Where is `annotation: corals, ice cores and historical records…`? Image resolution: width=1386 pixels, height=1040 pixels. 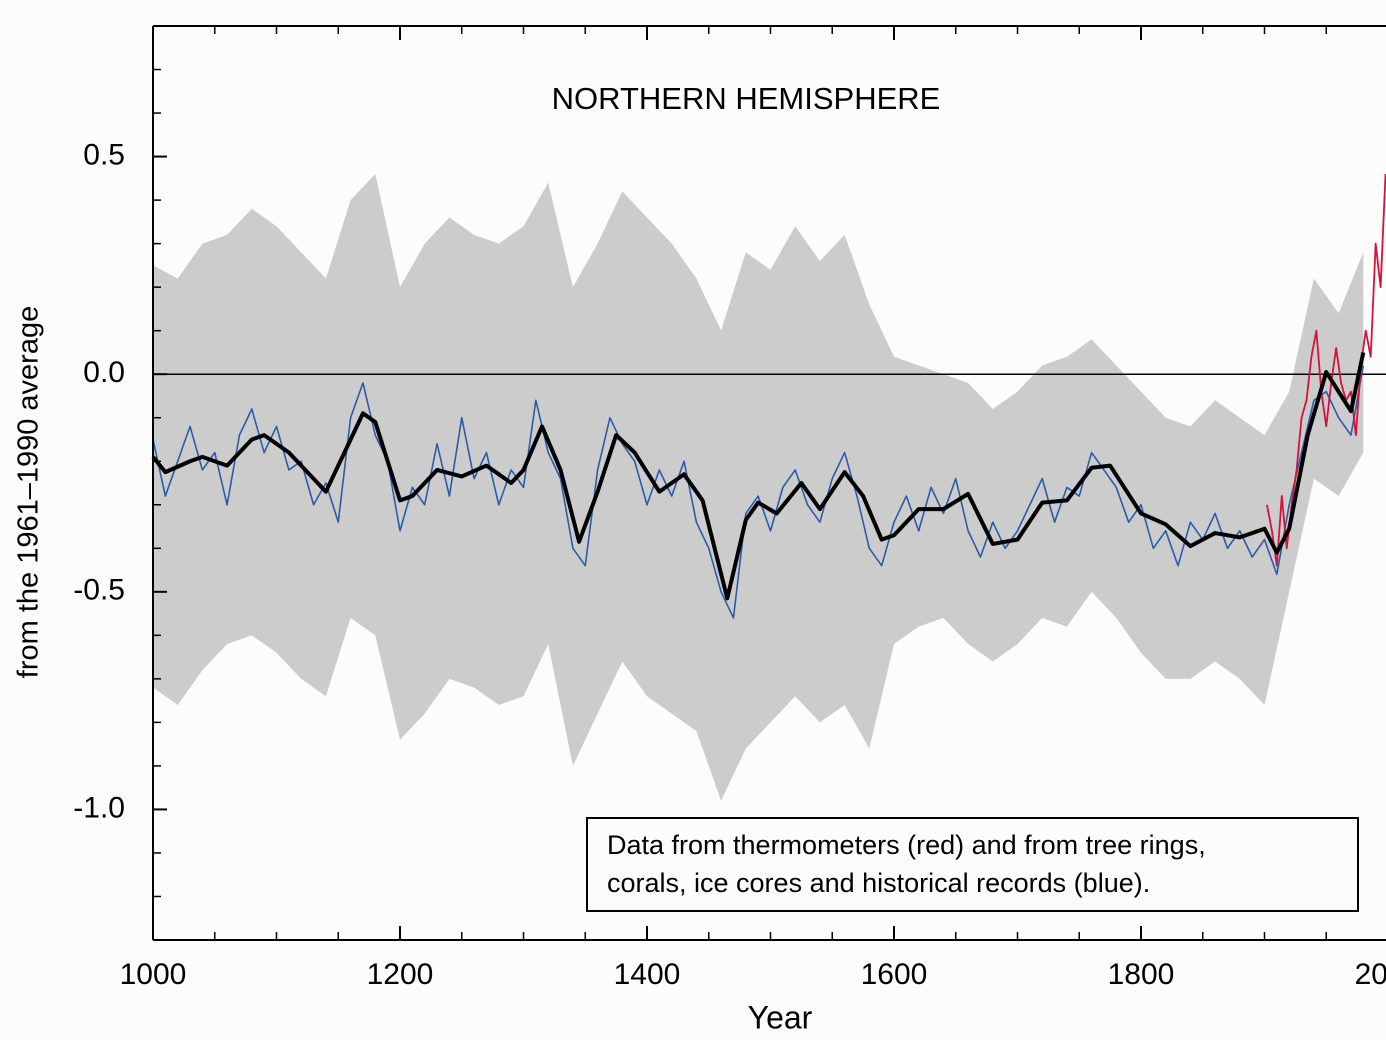
annotation: corals, ice cores and historical records… is located at coordinates (878, 883).